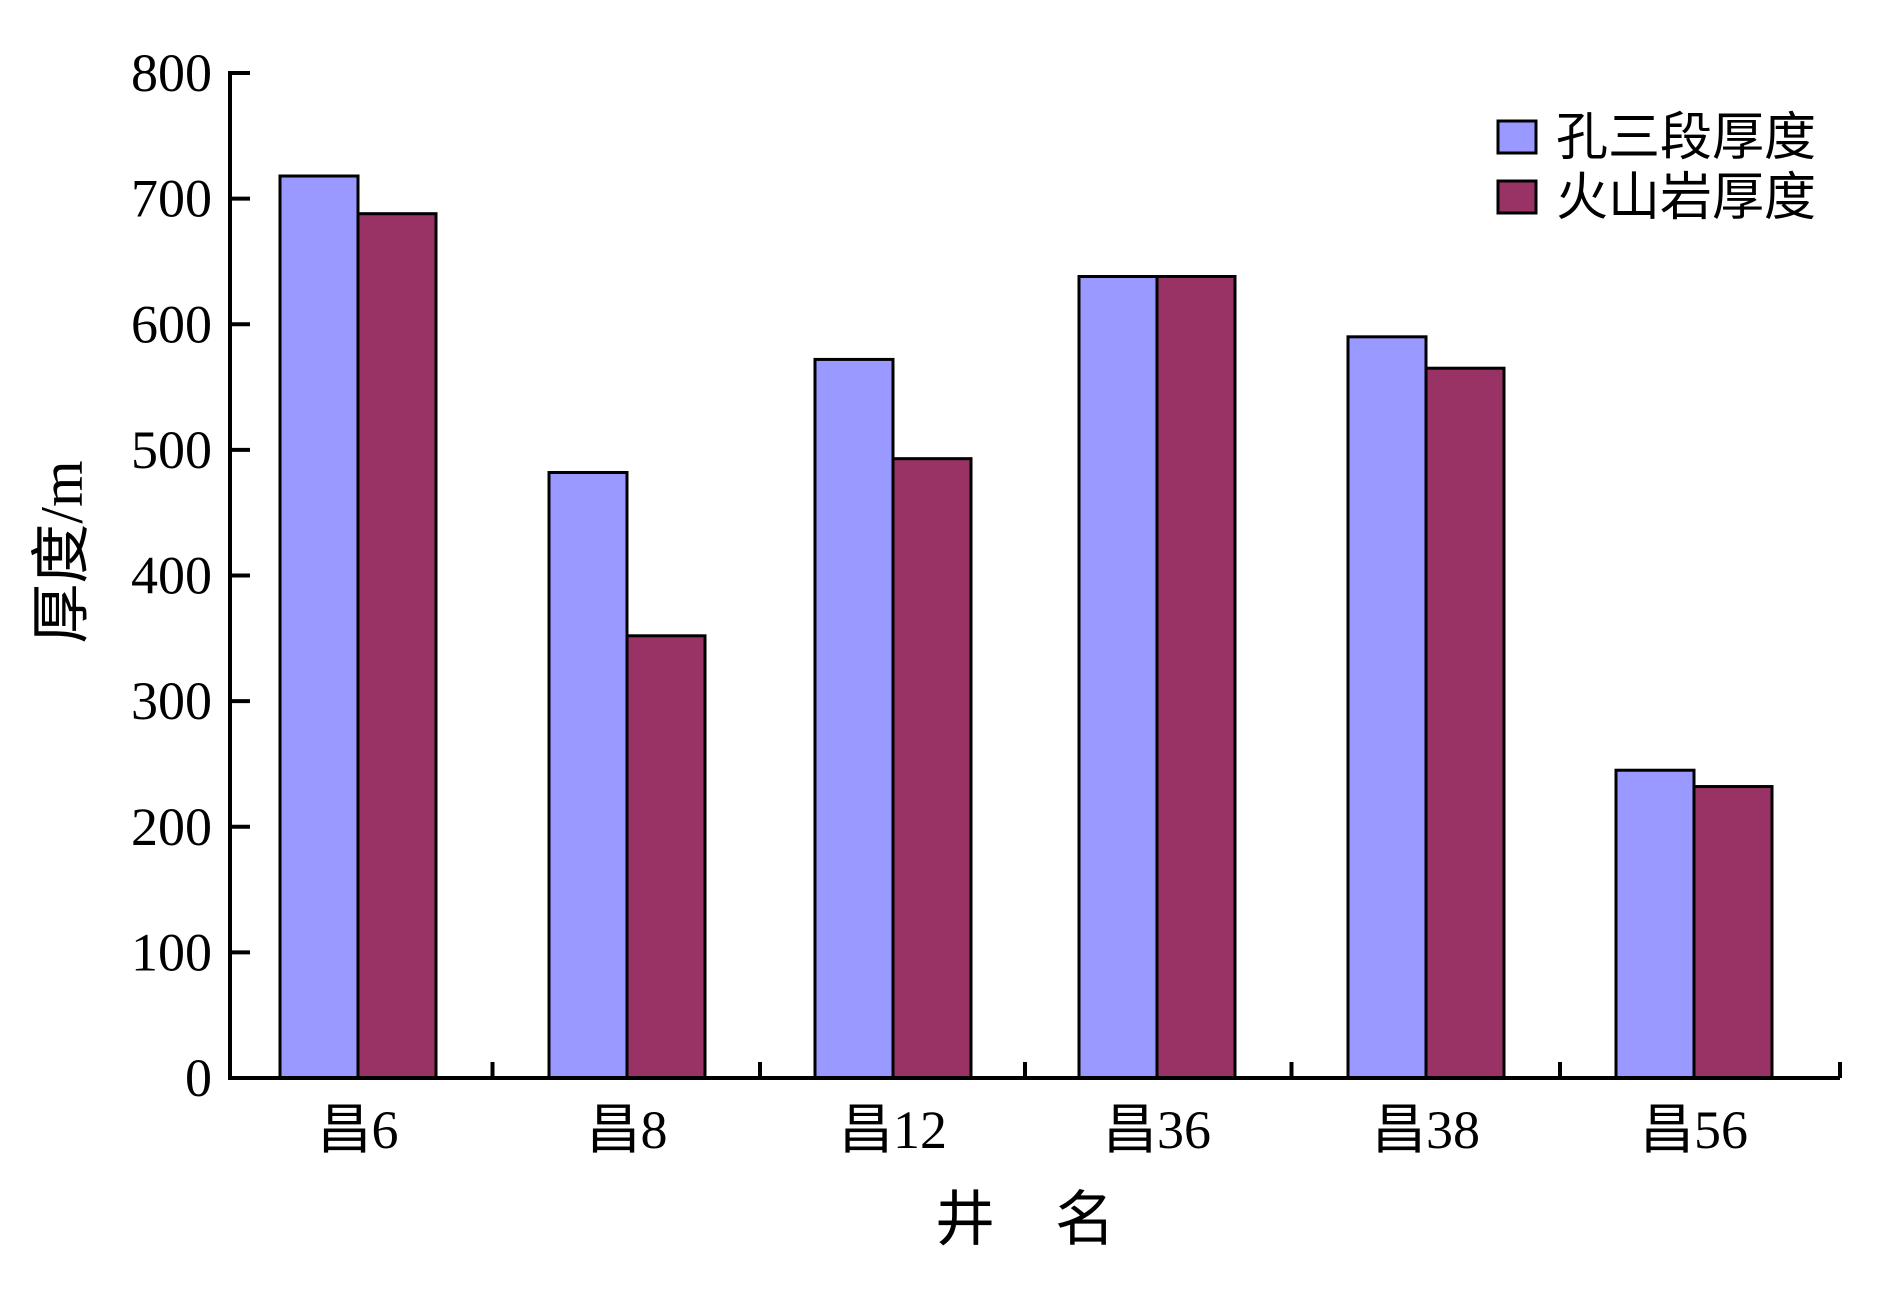 The height and width of the screenshot is (1299, 1890). Describe the element at coordinates (666, 857) in the screenshot. I see `bar-昌8-火山岩厚度` at that location.